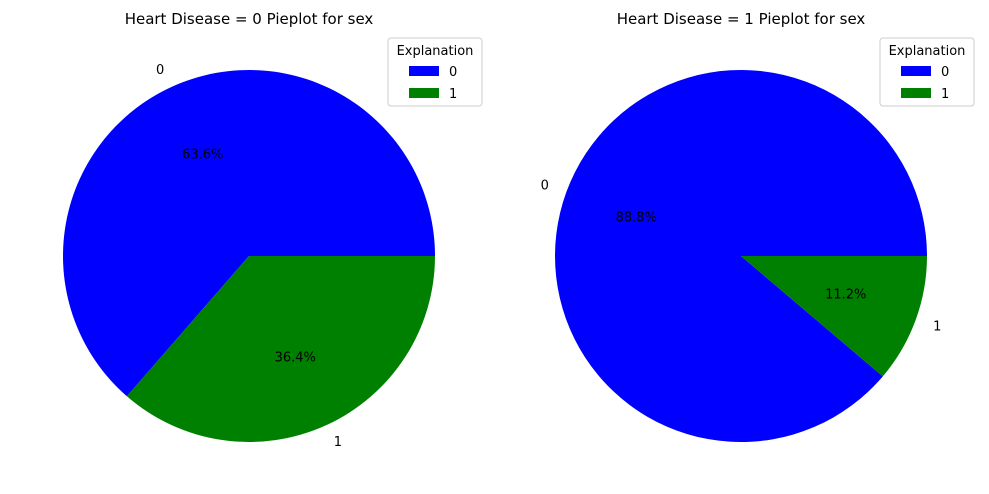 The height and width of the screenshot is (494, 989). What do you see at coordinates (741, 19) in the screenshot?
I see `chart-2-title: Heart Disease = 1 Pieplot for sex` at bounding box center [741, 19].